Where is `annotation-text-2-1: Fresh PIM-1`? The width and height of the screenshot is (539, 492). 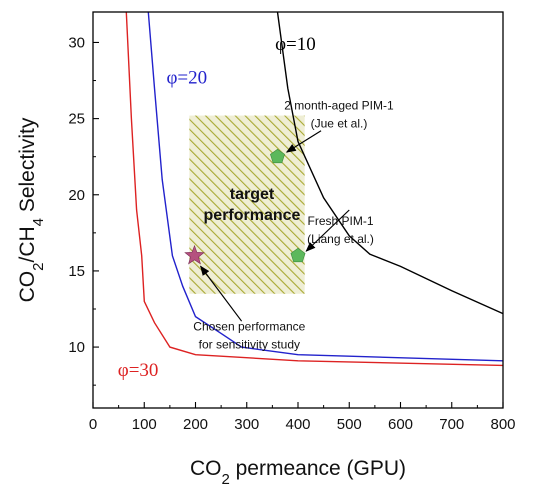
annotation-text-2-1: Fresh PIM-1 is located at coordinates (341, 221).